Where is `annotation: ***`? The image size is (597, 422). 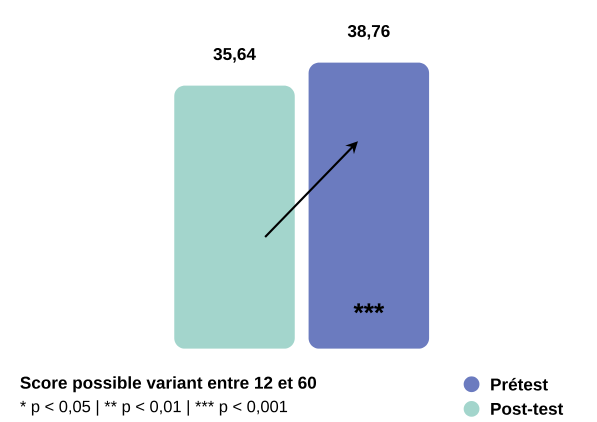
annotation: *** is located at coordinates (369, 309).